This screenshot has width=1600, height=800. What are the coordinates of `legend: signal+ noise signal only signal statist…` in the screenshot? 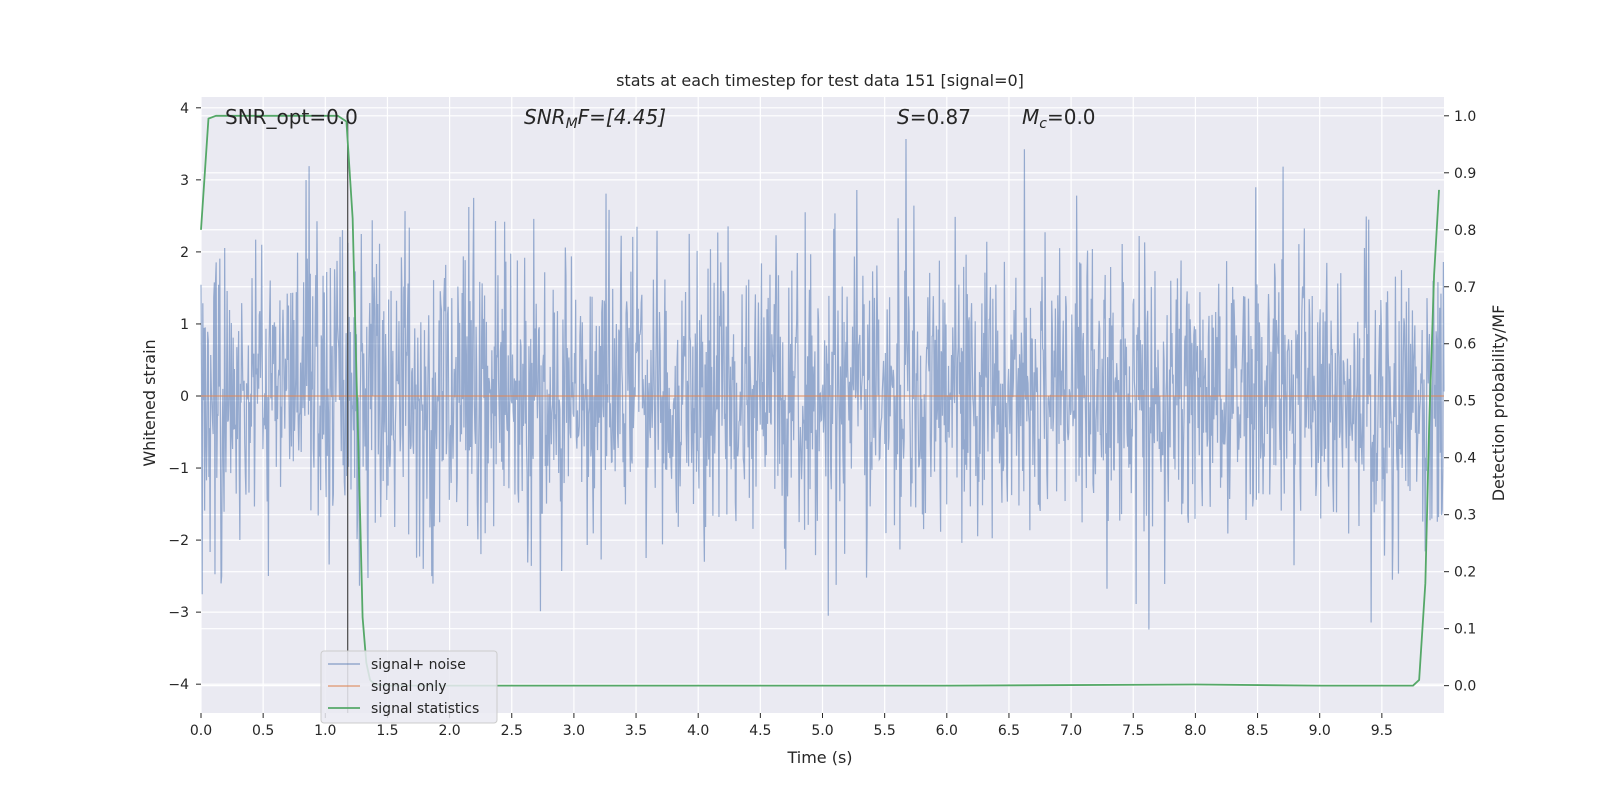 It's located at (409, 687).